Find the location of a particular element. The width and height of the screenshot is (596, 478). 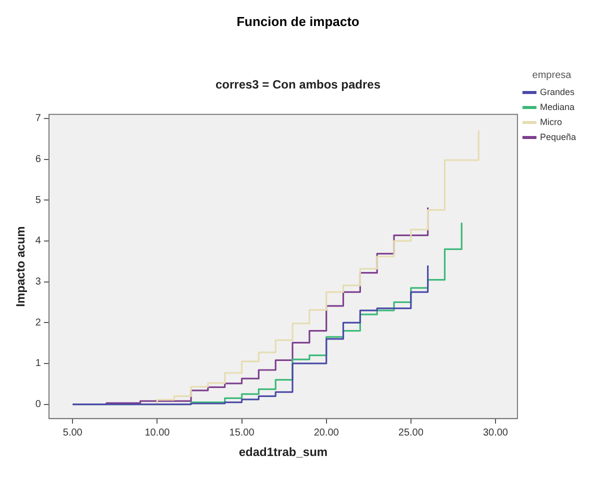

y-tick-label: 4 is located at coordinates (38, 241).